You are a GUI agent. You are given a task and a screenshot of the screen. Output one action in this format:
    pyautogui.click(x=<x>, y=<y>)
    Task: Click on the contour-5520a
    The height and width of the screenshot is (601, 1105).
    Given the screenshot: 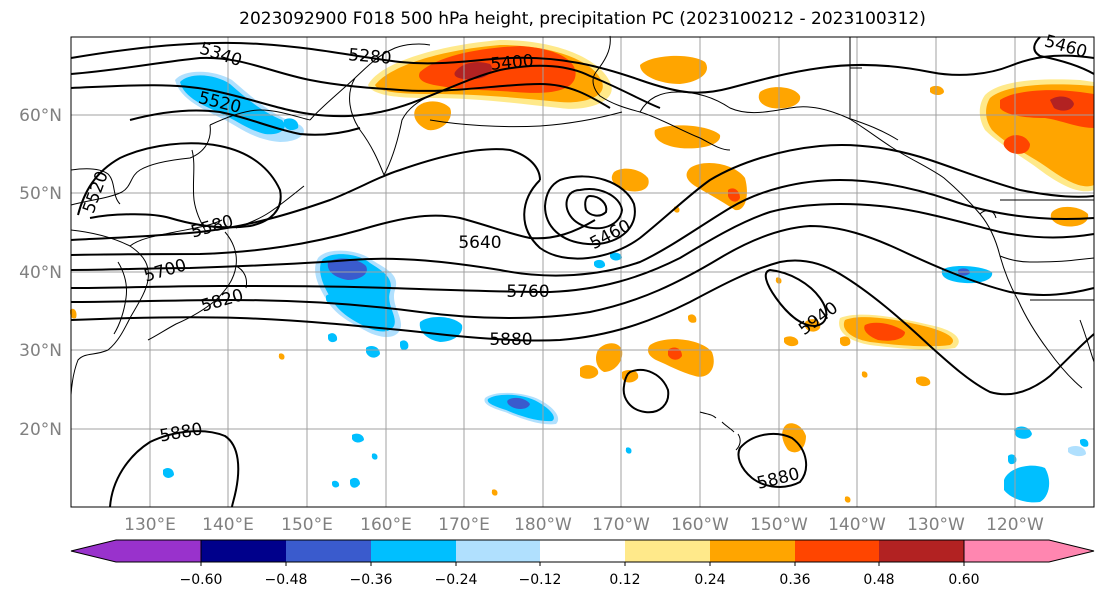 What is the action you would take?
    pyautogui.click(x=245, y=122)
    